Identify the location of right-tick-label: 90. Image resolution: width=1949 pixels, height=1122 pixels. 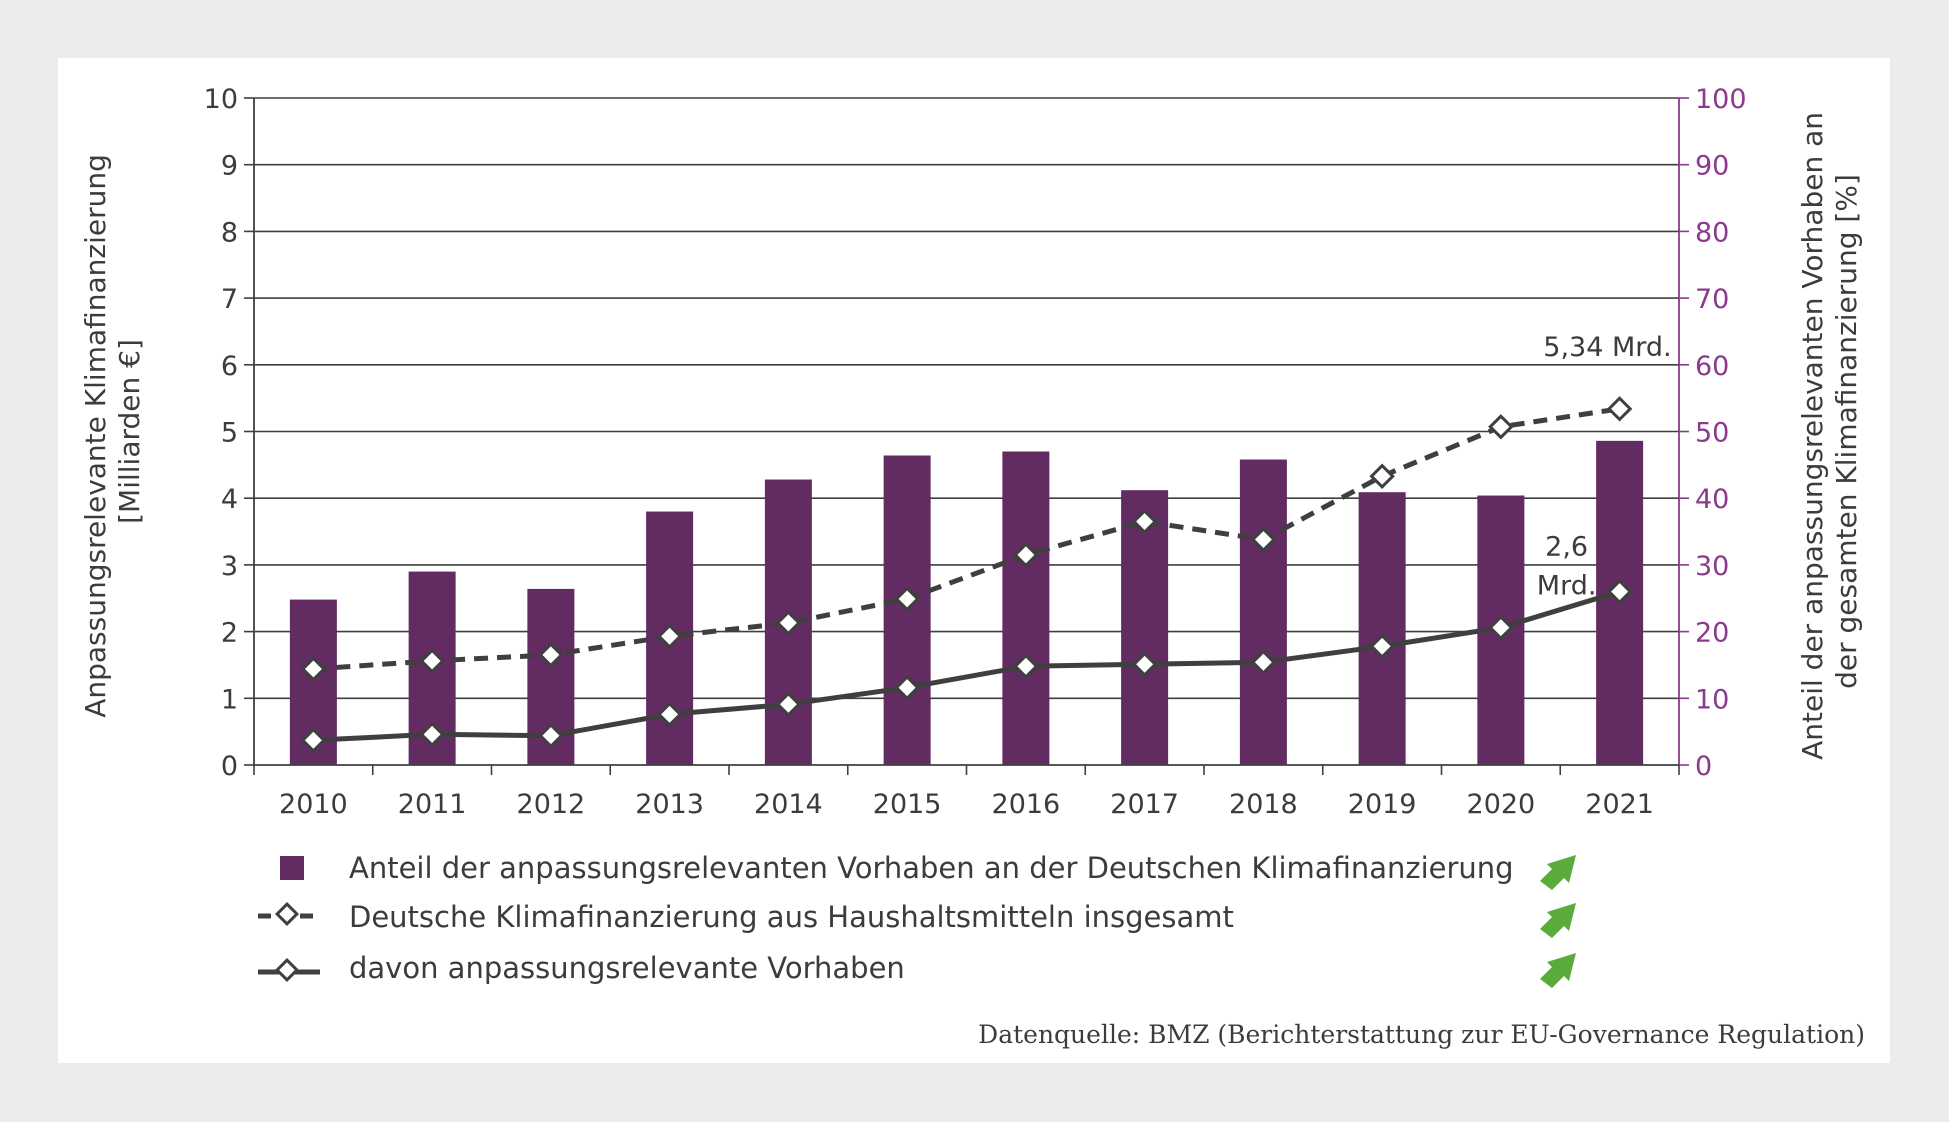
(1712, 166).